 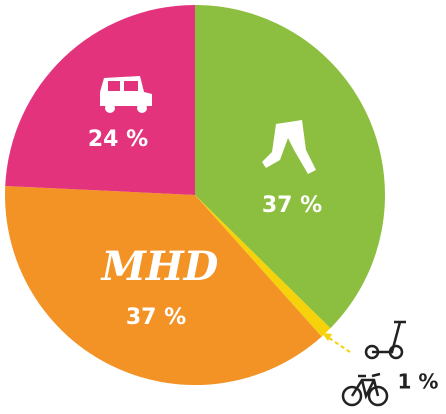 I want to click on pointer-arrow, so click(x=327, y=337).